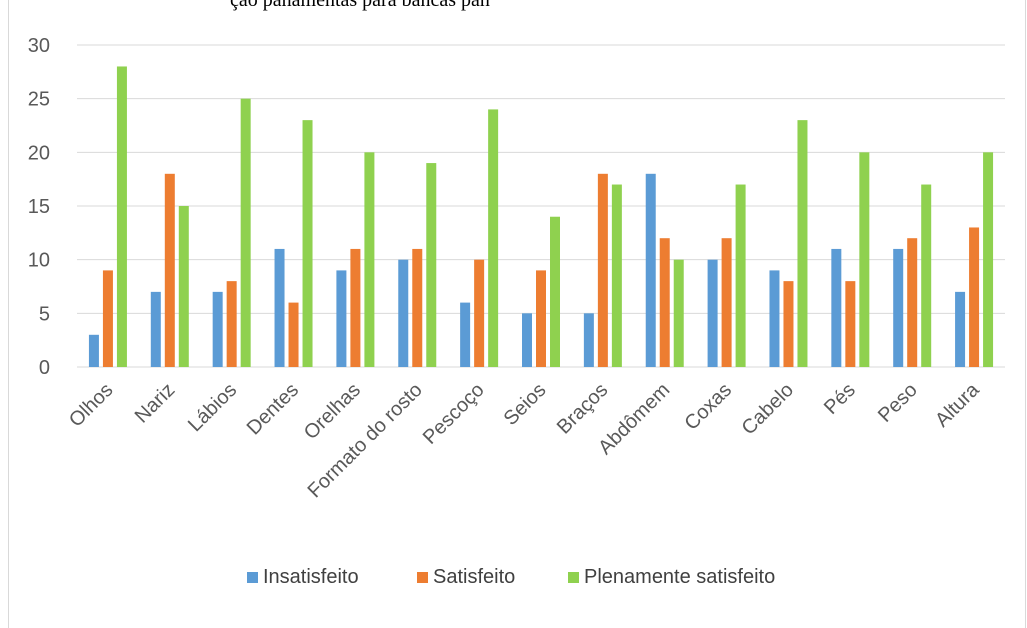 This screenshot has width=1027, height=628. I want to click on x-category-label: Coxas, so click(708, 407).